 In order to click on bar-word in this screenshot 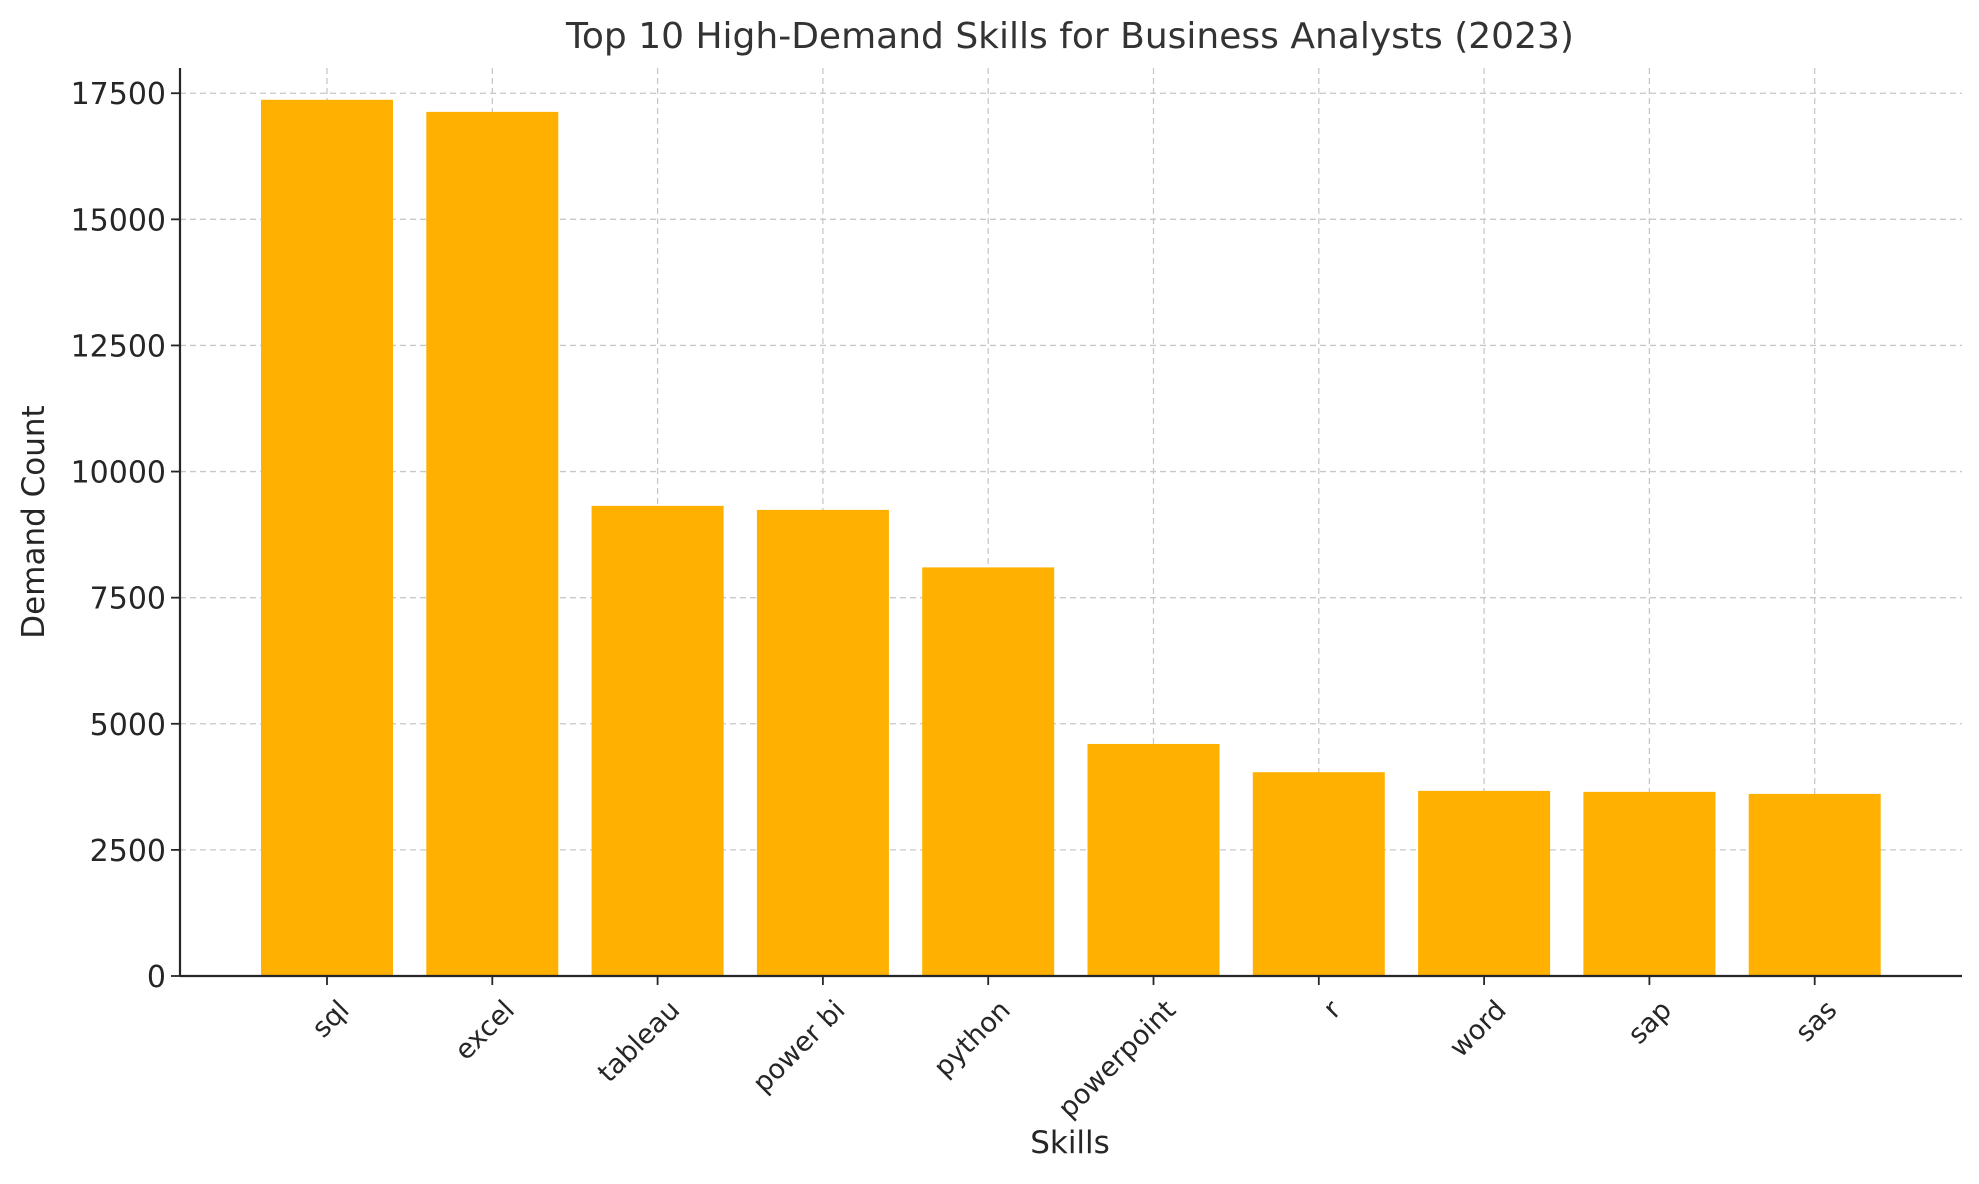, I will do `click(1484, 883)`.